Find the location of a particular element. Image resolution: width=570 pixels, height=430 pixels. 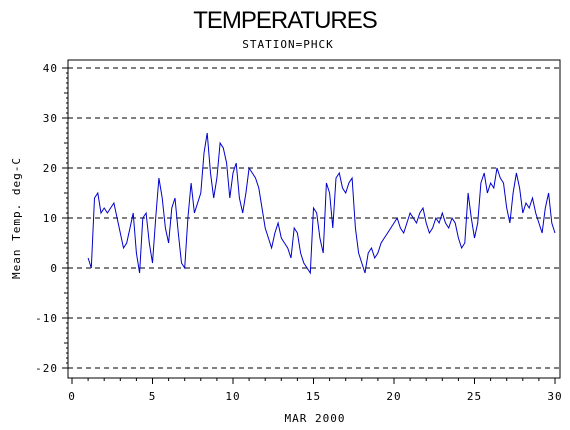

y-axis-label: Mean Temp. deg-C is located at coordinates (16, 218).